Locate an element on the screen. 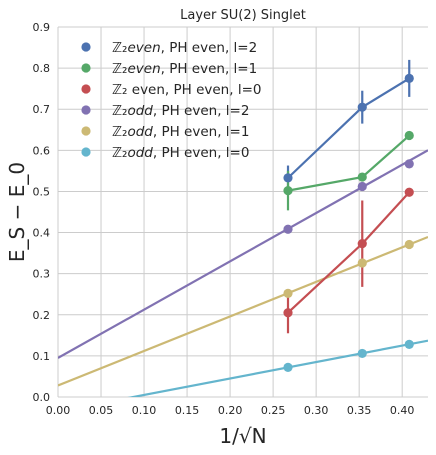  x-tick-label: 0.20 is located at coordinates (230, 410).